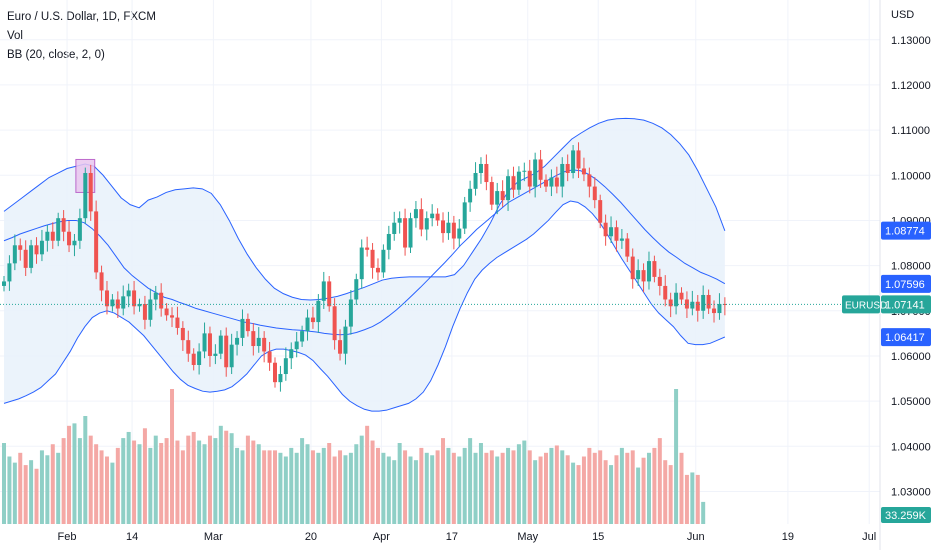 The image size is (932, 550). Describe the element at coordinates (905, 232) in the screenshot. I see `bb-upper-label: 1.08774` at that location.